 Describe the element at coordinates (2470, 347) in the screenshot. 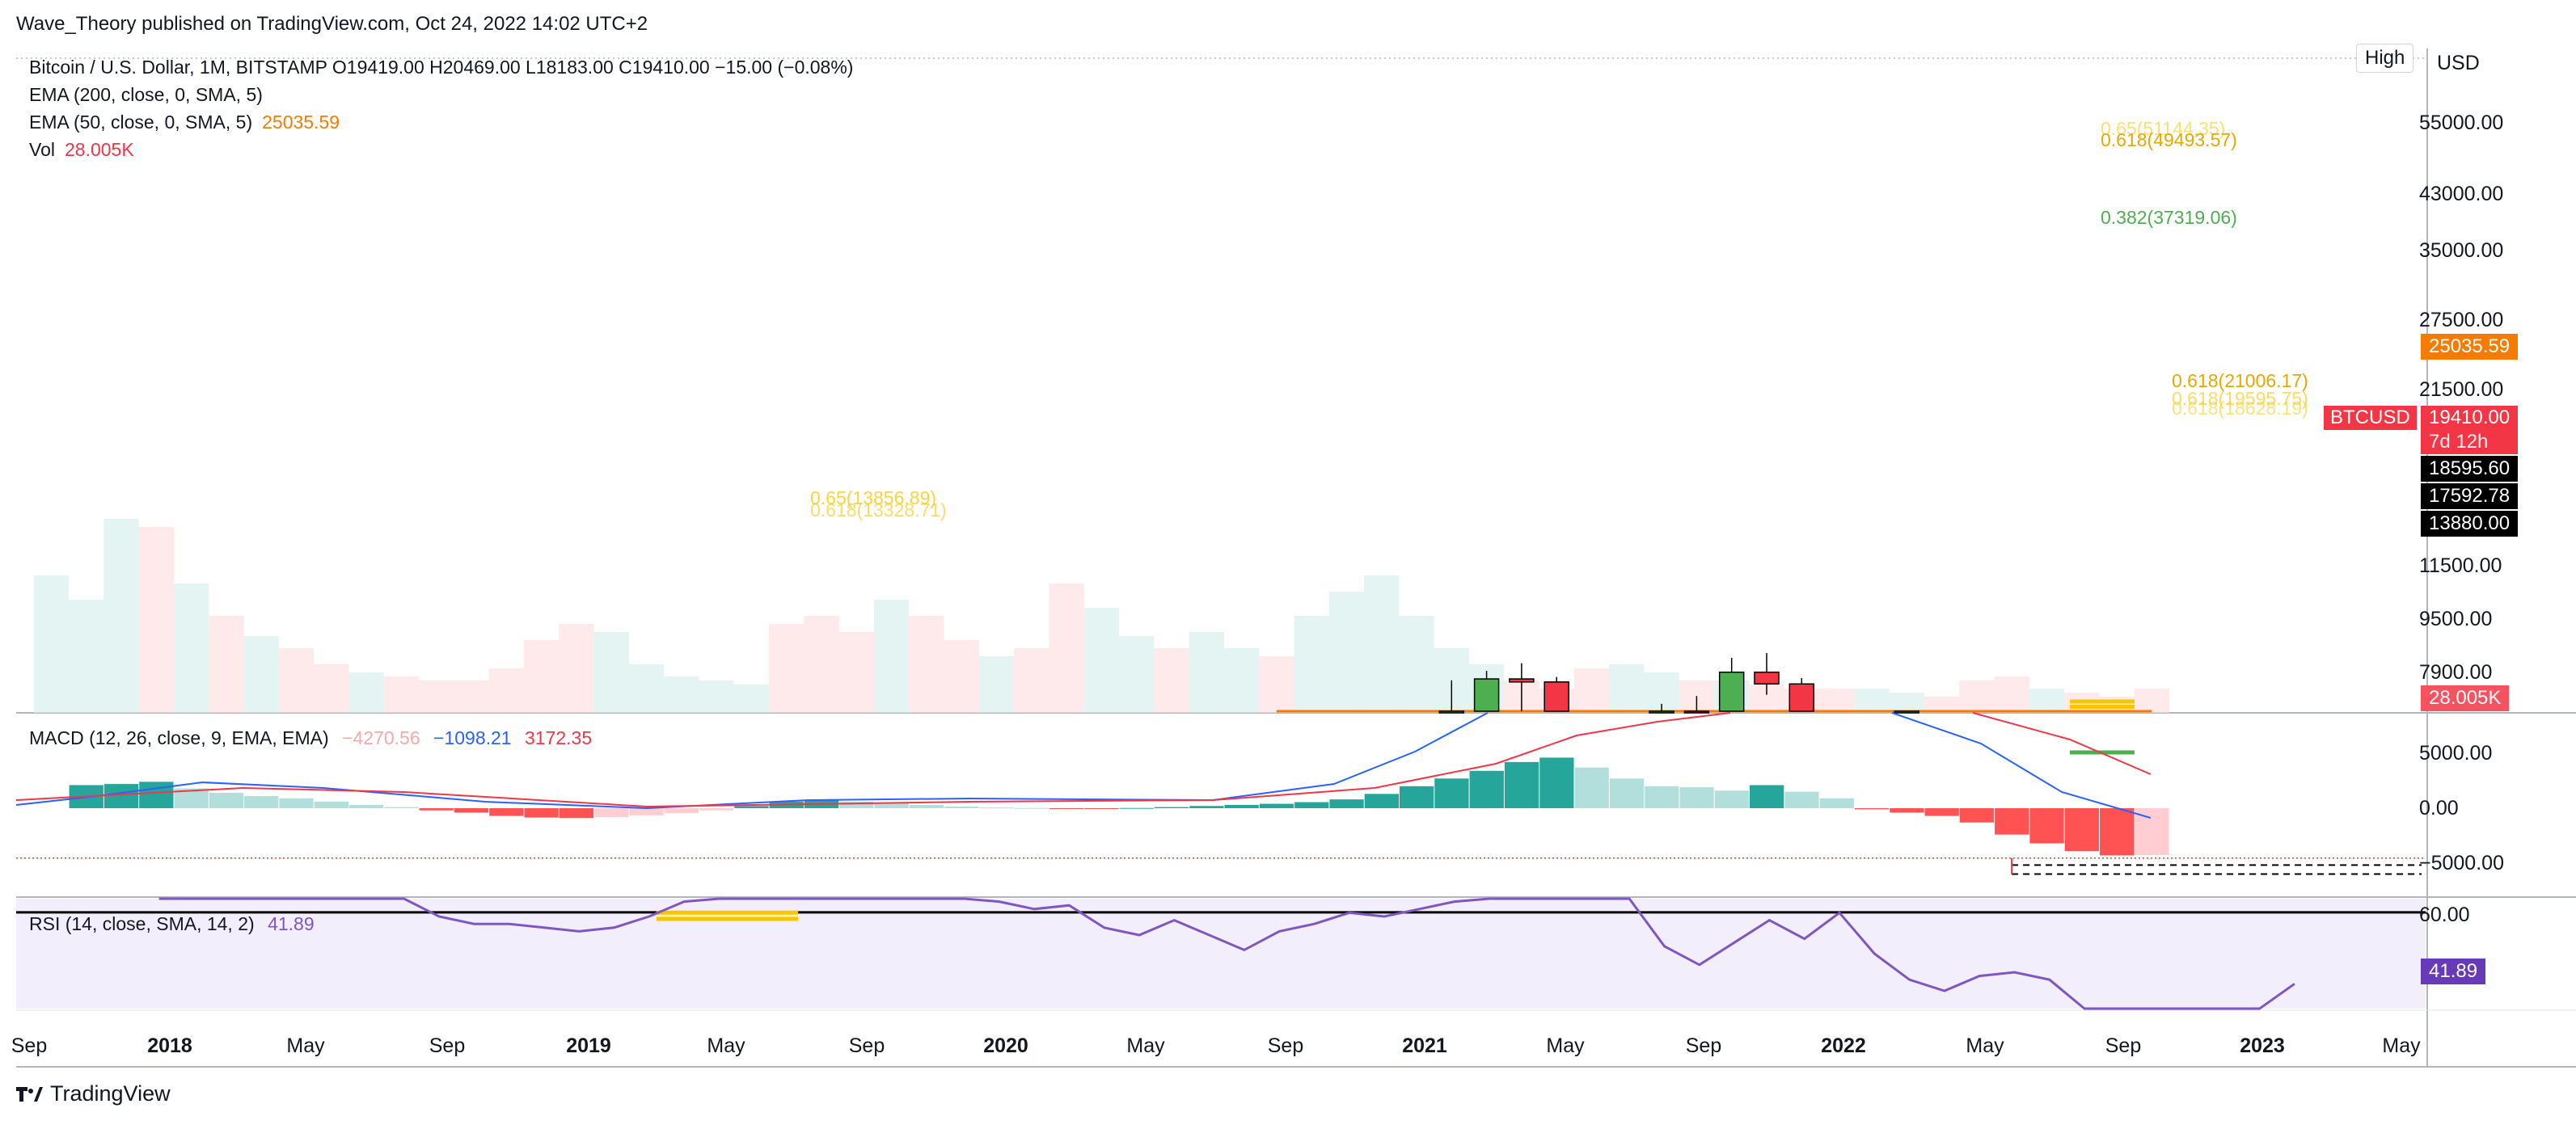

I see `ema50-badge: 25035.59` at that location.